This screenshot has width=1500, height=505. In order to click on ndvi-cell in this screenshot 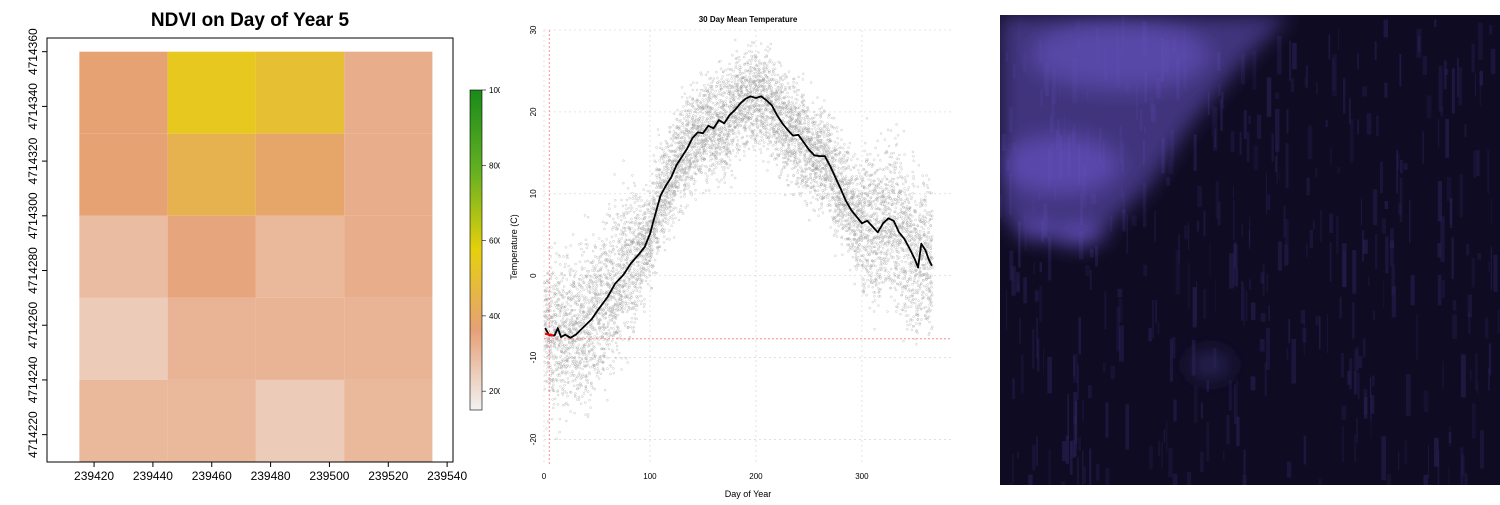, I will do `click(300, 339)`.